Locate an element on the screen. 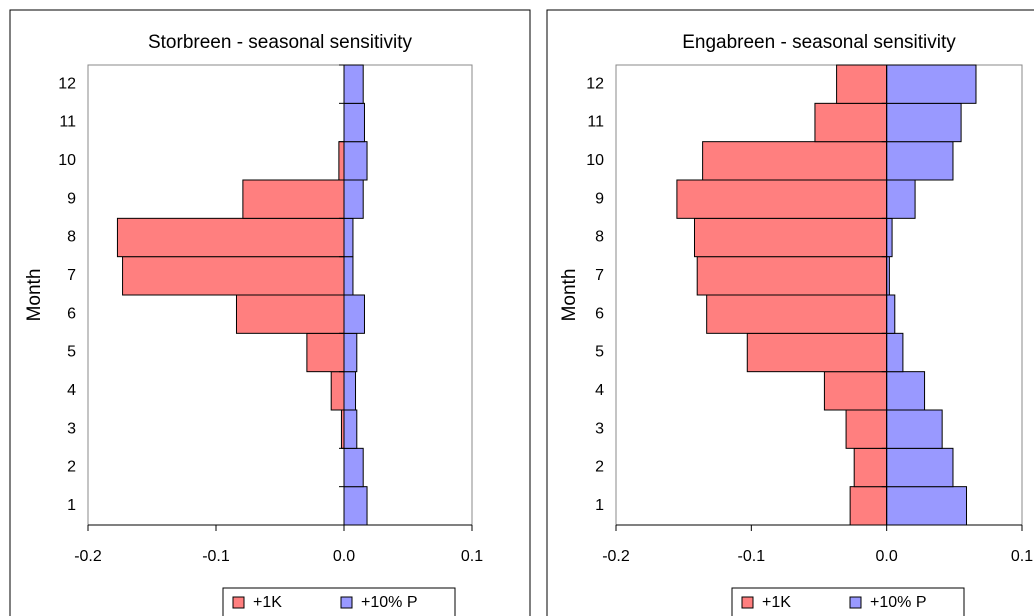 This screenshot has width=1034, height=616. chart-title: Engabreen - seasonal sensitivity is located at coordinates (819, 42).